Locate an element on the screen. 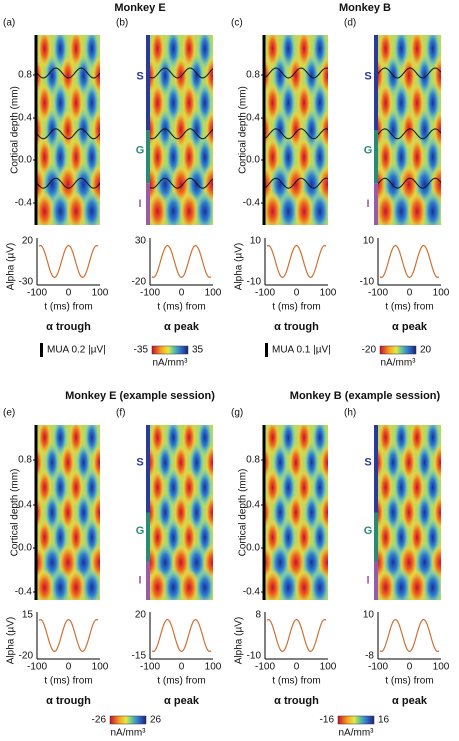 The width and height of the screenshot is (459, 741). colorbar-min: -35 is located at coordinates (141, 350).